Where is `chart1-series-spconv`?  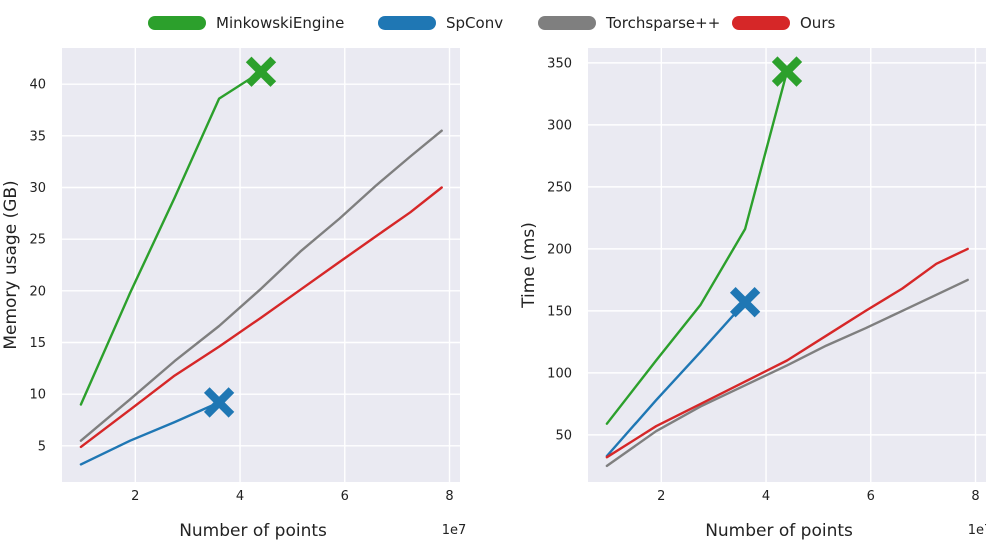
chart1-series-spconv is located at coordinates (150, 433).